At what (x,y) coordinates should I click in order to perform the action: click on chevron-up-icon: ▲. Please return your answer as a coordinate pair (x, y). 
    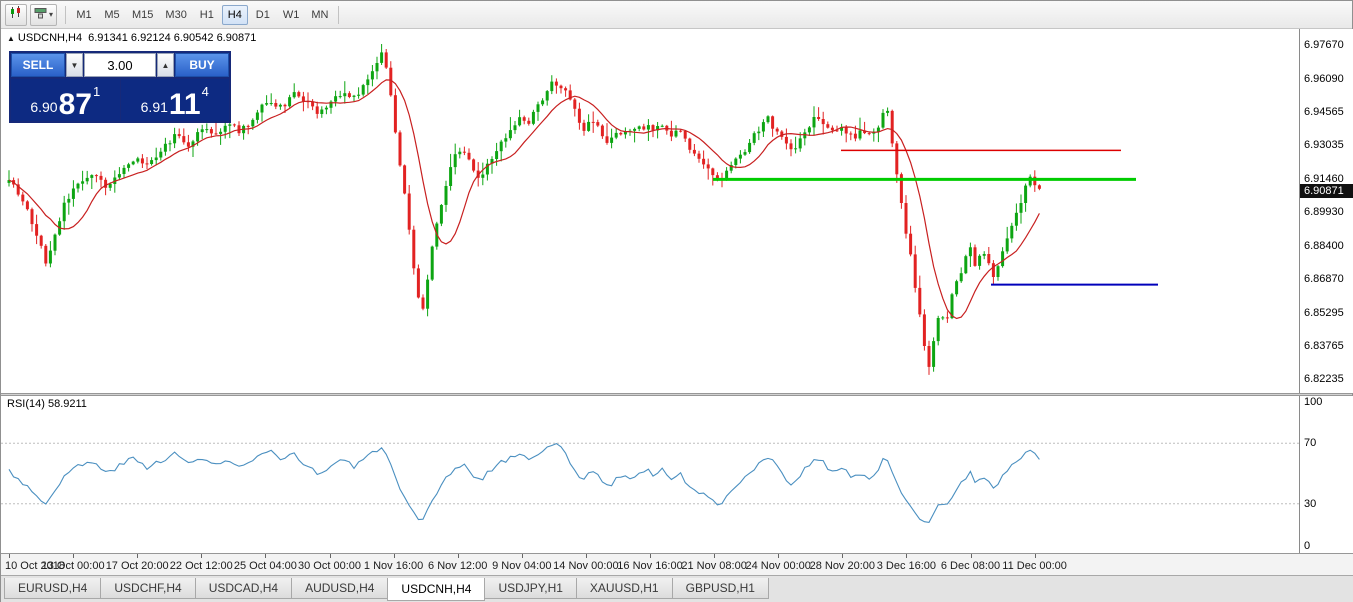
    Looking at the image, I should click on (165, 65).